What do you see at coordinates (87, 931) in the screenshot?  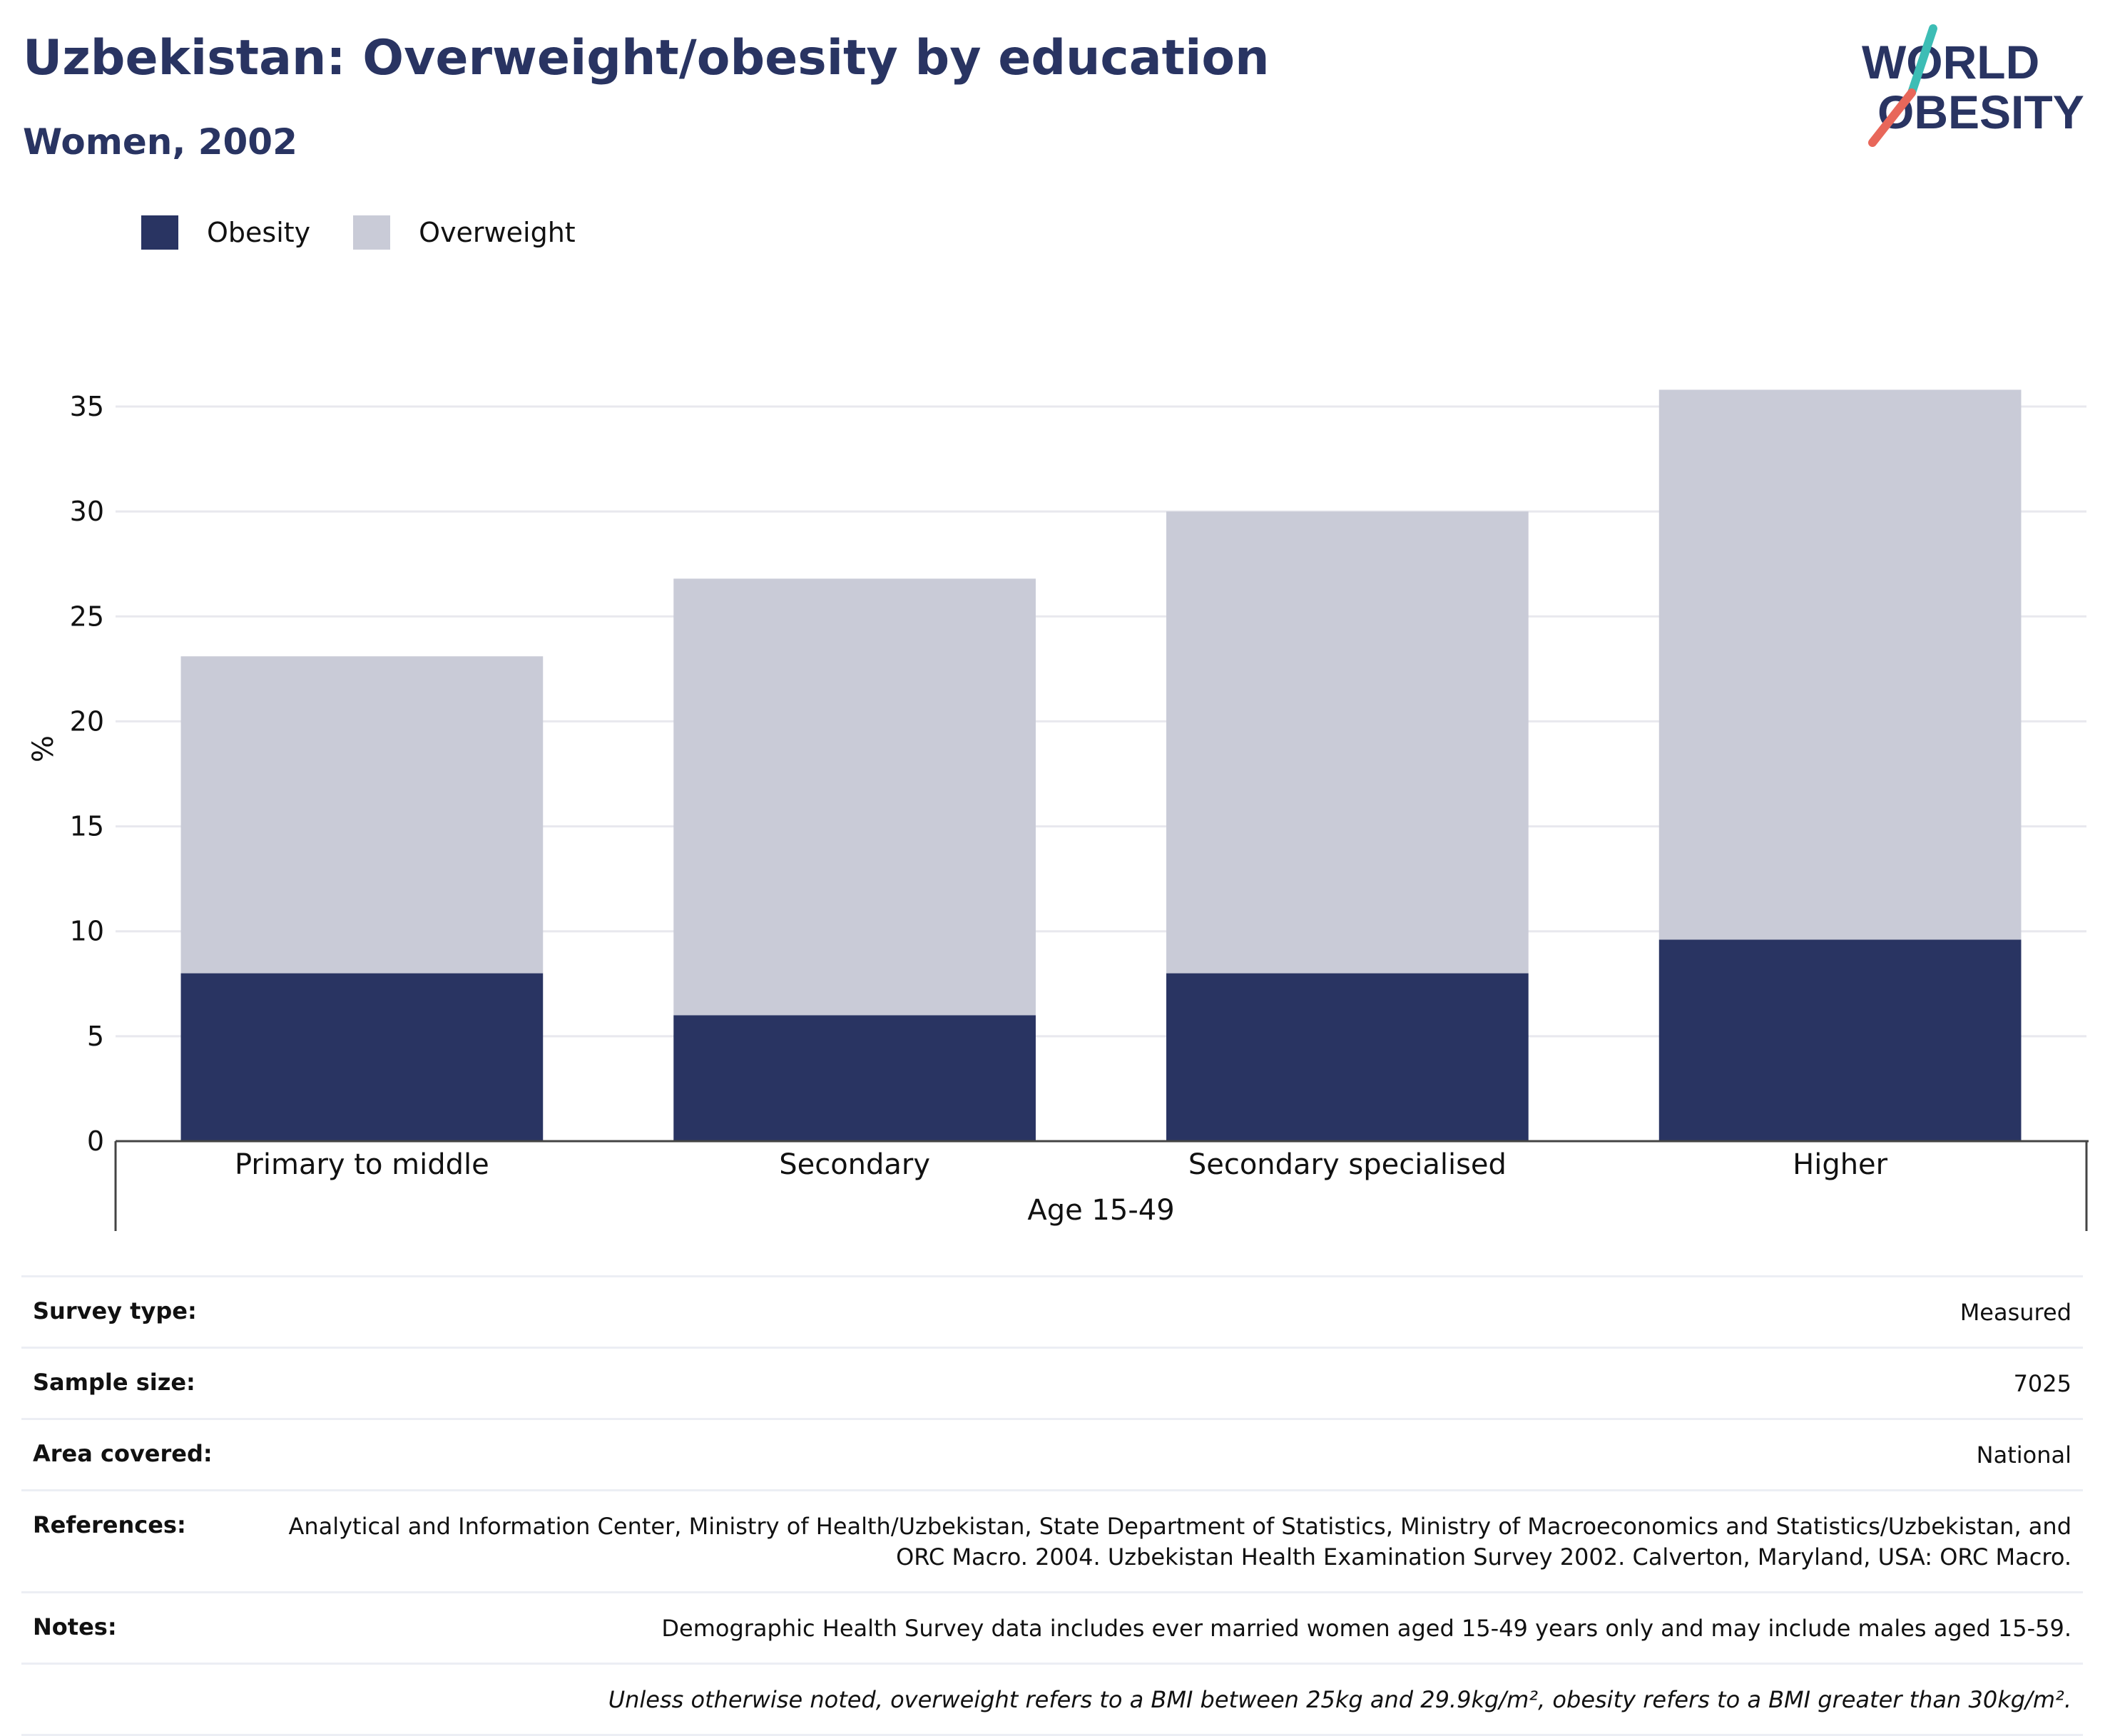 I see `y-tick-label: 10` at bounding box center [87, 931].